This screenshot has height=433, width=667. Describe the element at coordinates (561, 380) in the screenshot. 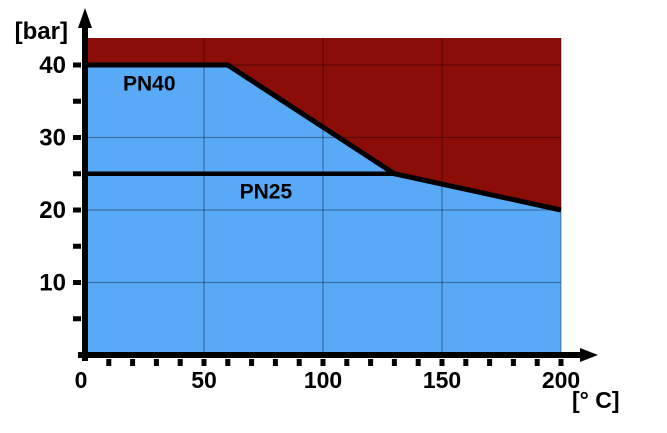

I see `x-tick-label-200: 200` at that location.